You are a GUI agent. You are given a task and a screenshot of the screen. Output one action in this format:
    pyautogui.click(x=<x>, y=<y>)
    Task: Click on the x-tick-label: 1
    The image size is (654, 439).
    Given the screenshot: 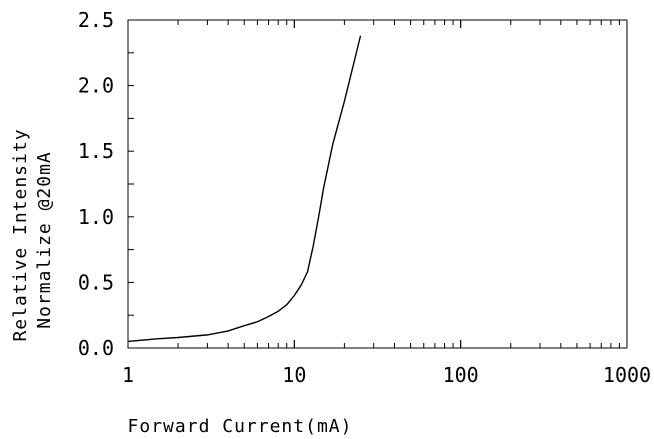 What is the action you would take?
    pyautogui.click(x=128, y=375)
    